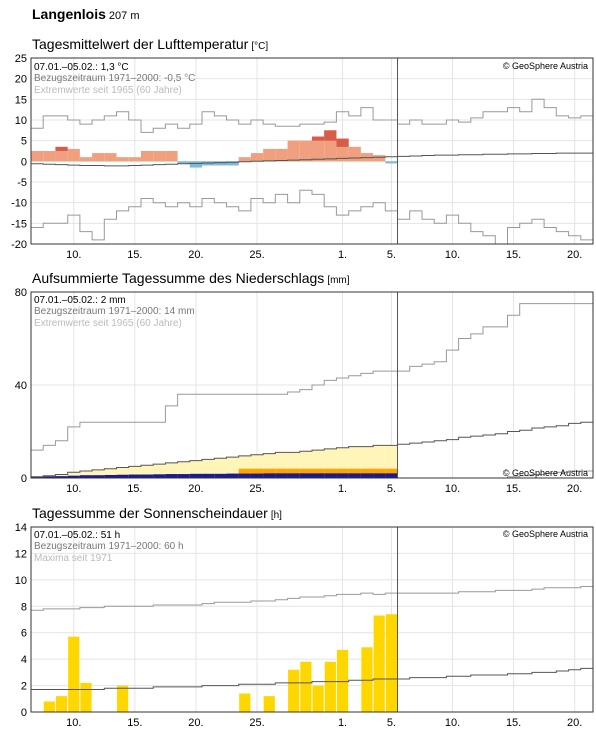 This screenshot has height=729, width=596. What do you see at coordinates (545, 473) in the screenshot?
I see `precipitation-credit: © GeoSphere Austria` at bounding box center [545, 473].